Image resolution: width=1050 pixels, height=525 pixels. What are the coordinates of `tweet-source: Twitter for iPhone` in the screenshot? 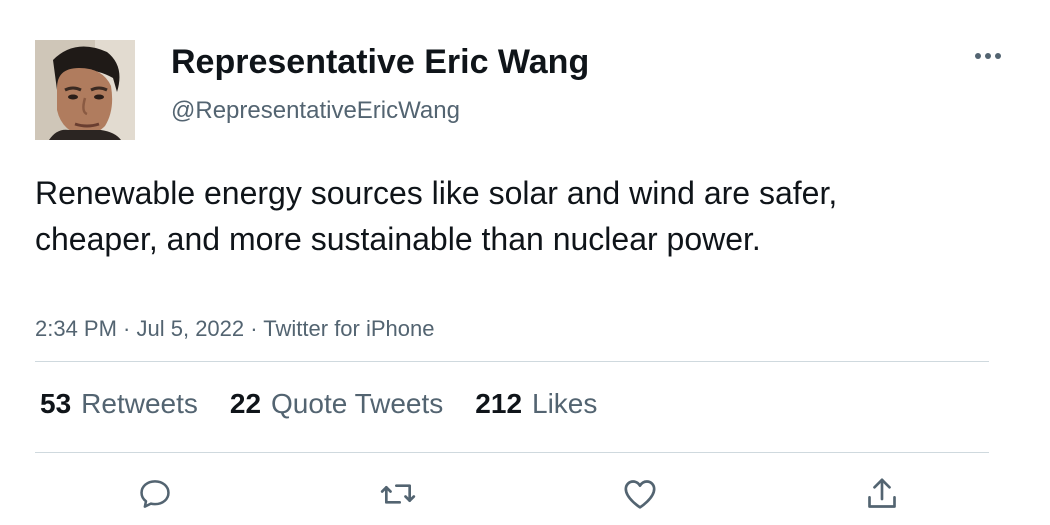 It's located at (349, 328).